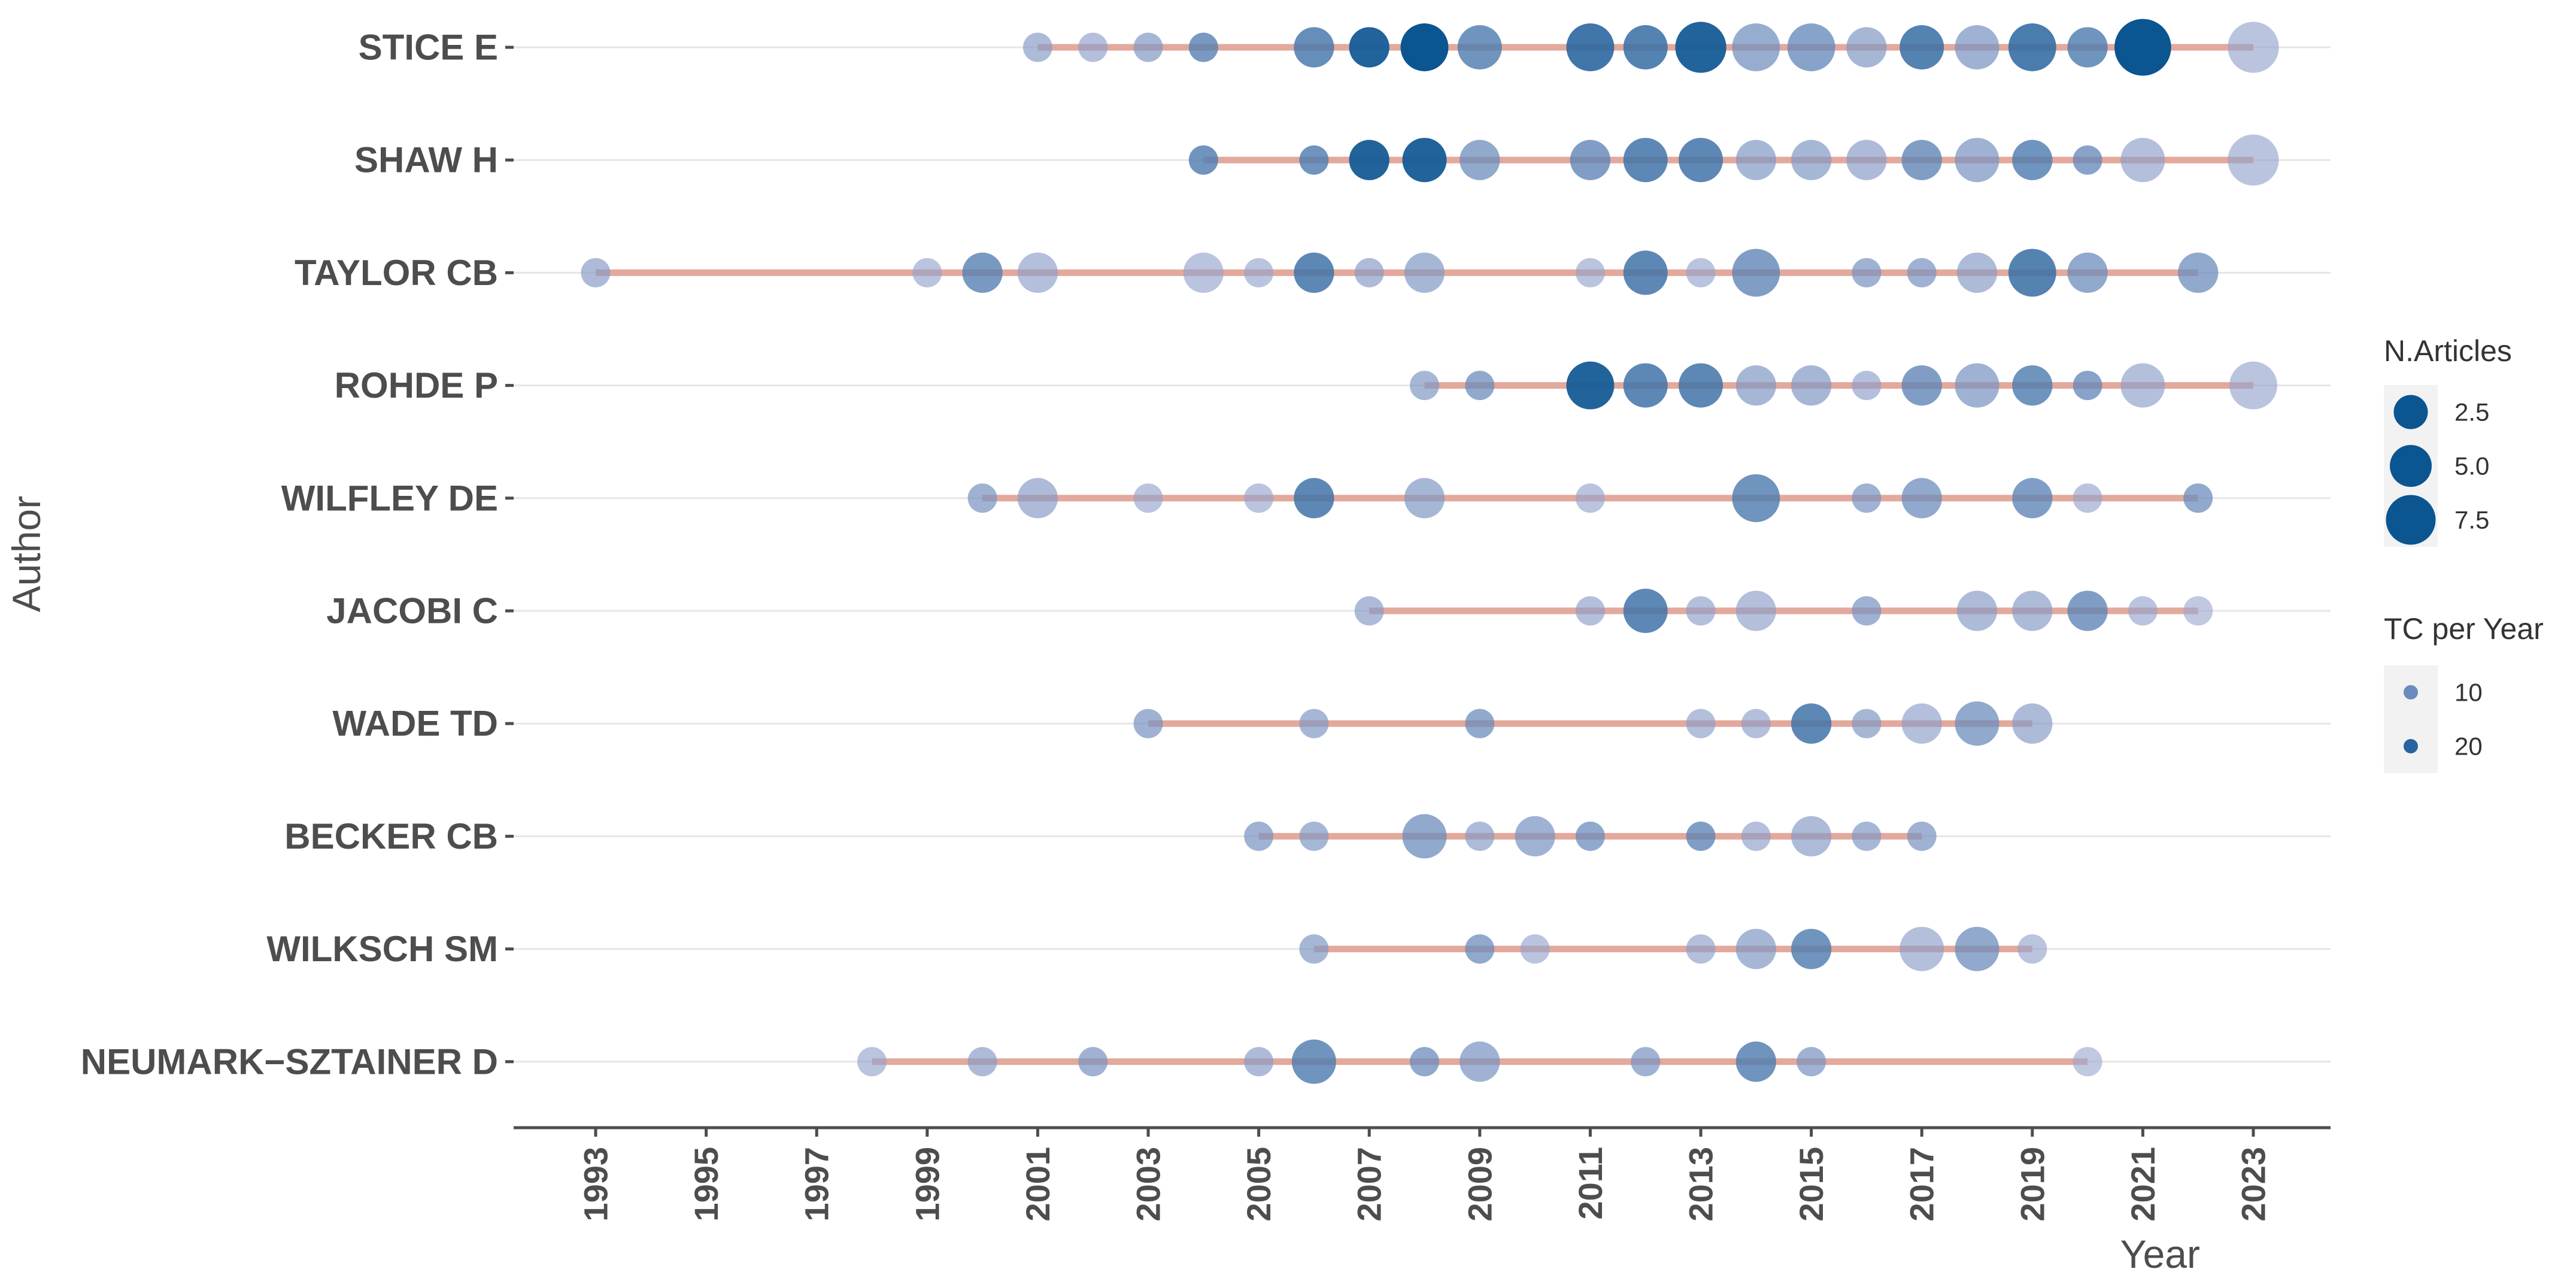  What do you see at coordinates (817, 1184) in the screenshot?
I see `x-tick-label: 1997` at bounding box center [817, 1184].